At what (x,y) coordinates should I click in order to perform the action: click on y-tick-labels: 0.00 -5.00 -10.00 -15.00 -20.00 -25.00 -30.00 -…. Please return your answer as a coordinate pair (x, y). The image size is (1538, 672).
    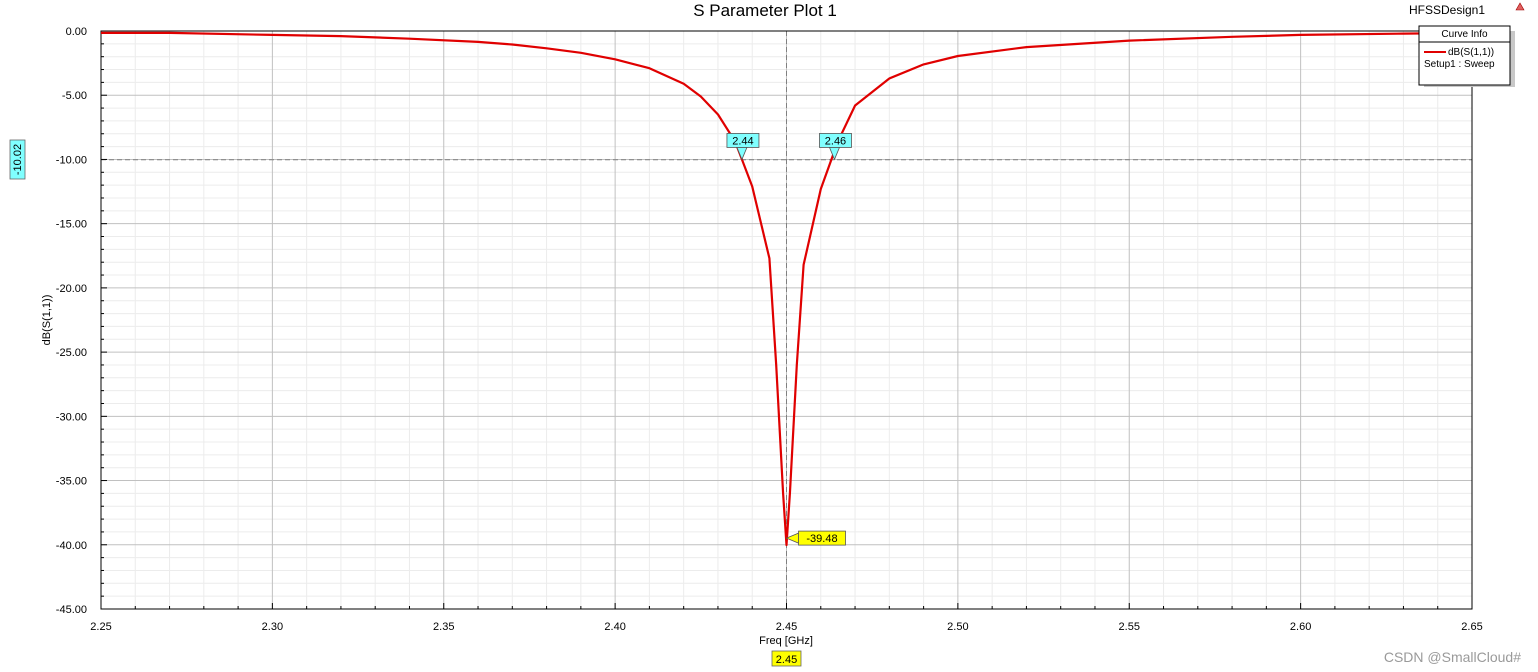
    Looking at the image, I should click on (71, 321).